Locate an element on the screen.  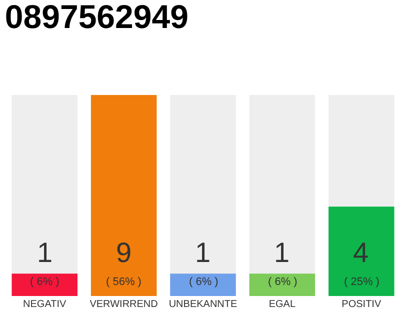
x-tick-label: EGAL is located at coordinates (282, 304).